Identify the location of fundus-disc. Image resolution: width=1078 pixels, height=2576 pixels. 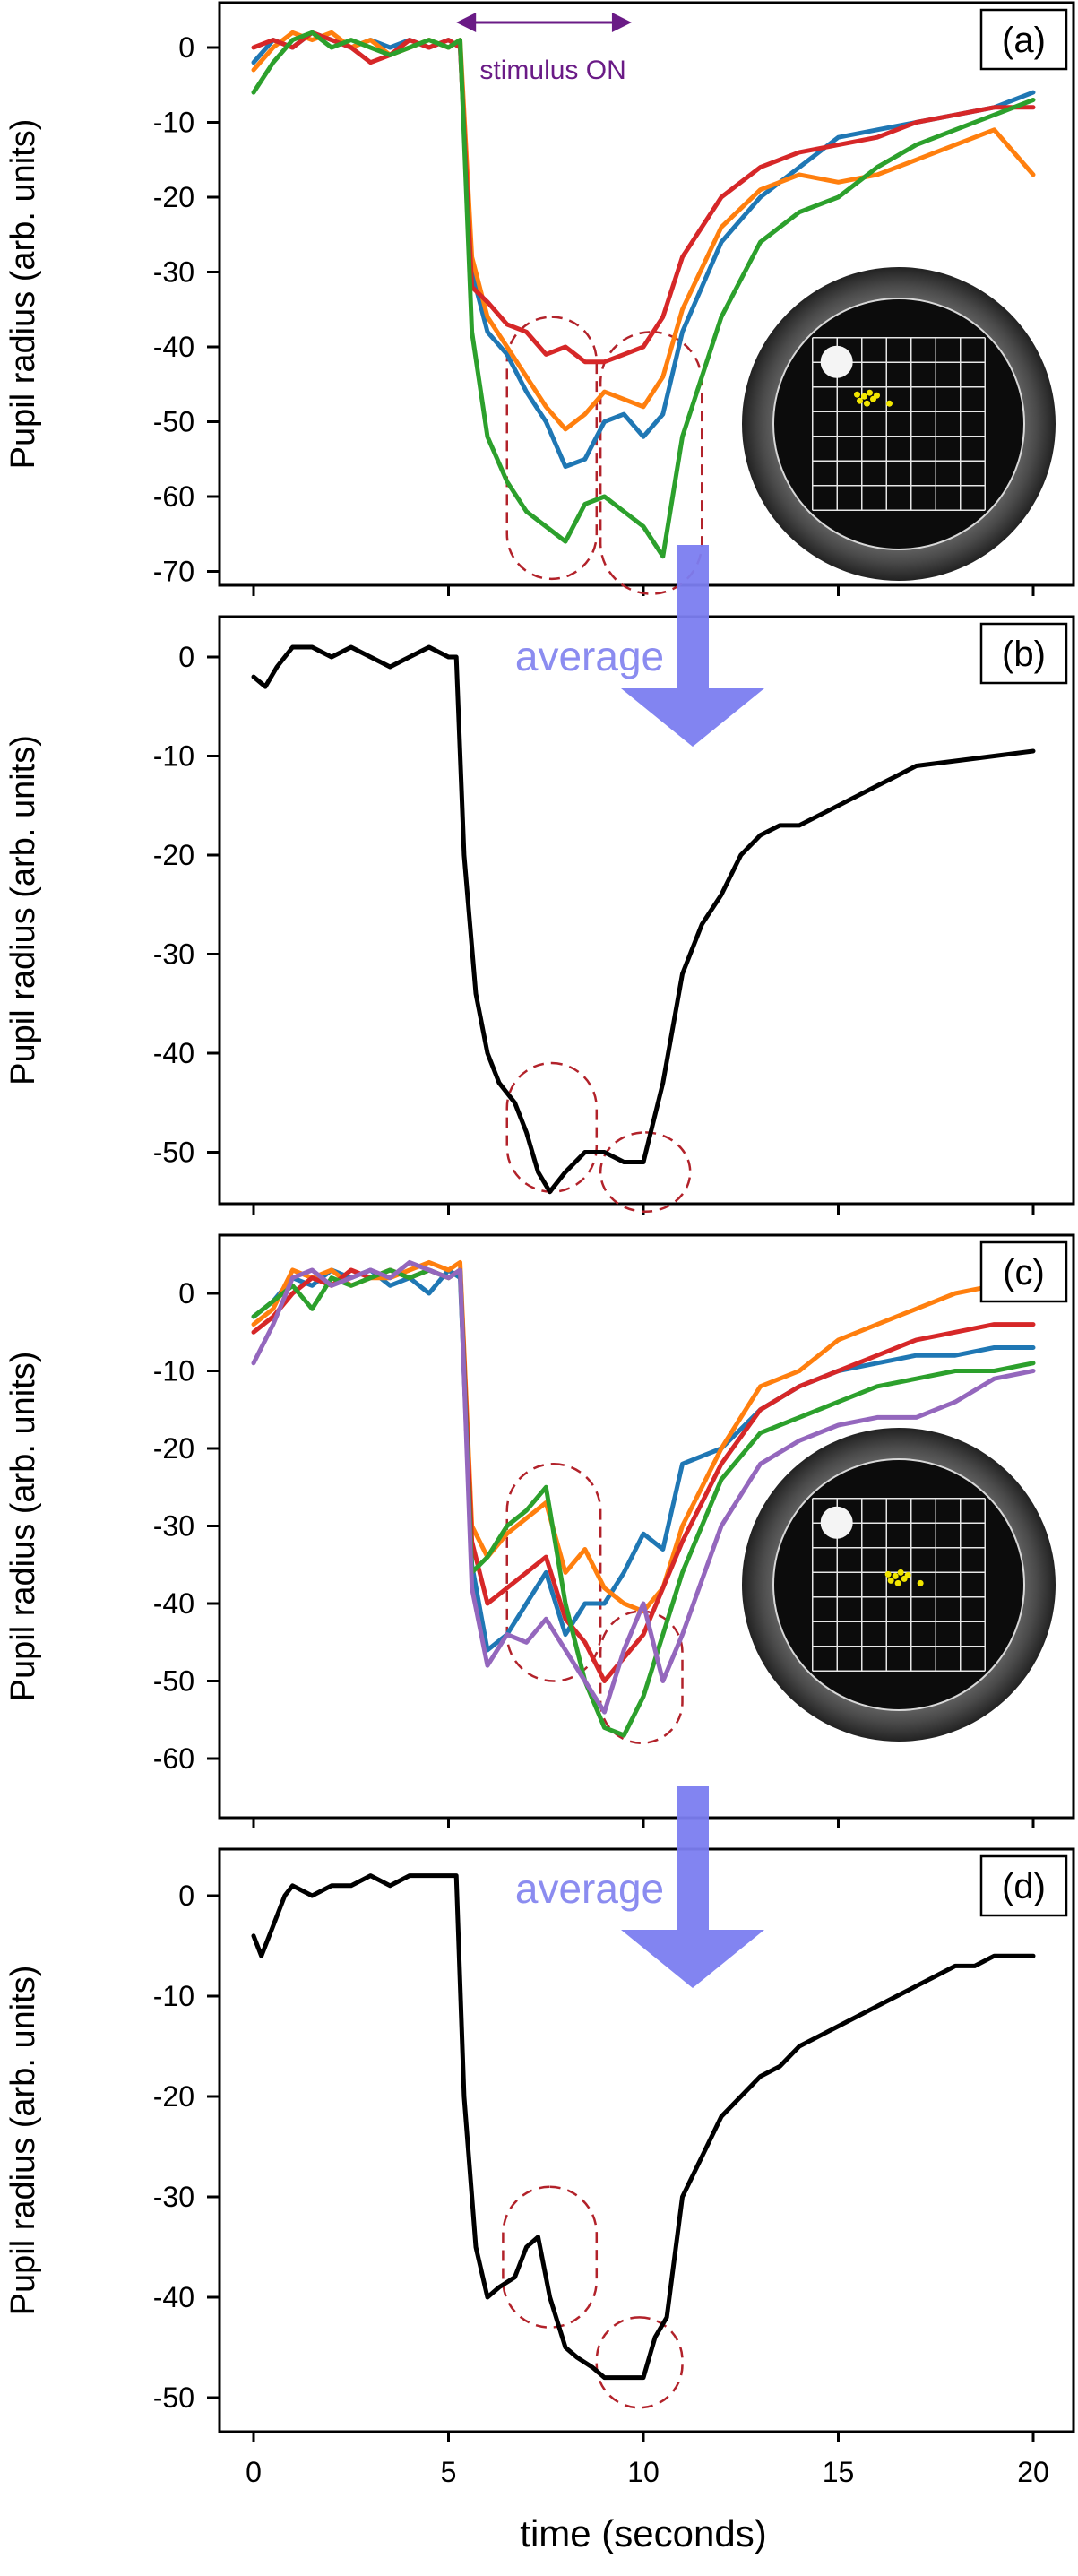
(898, 424).